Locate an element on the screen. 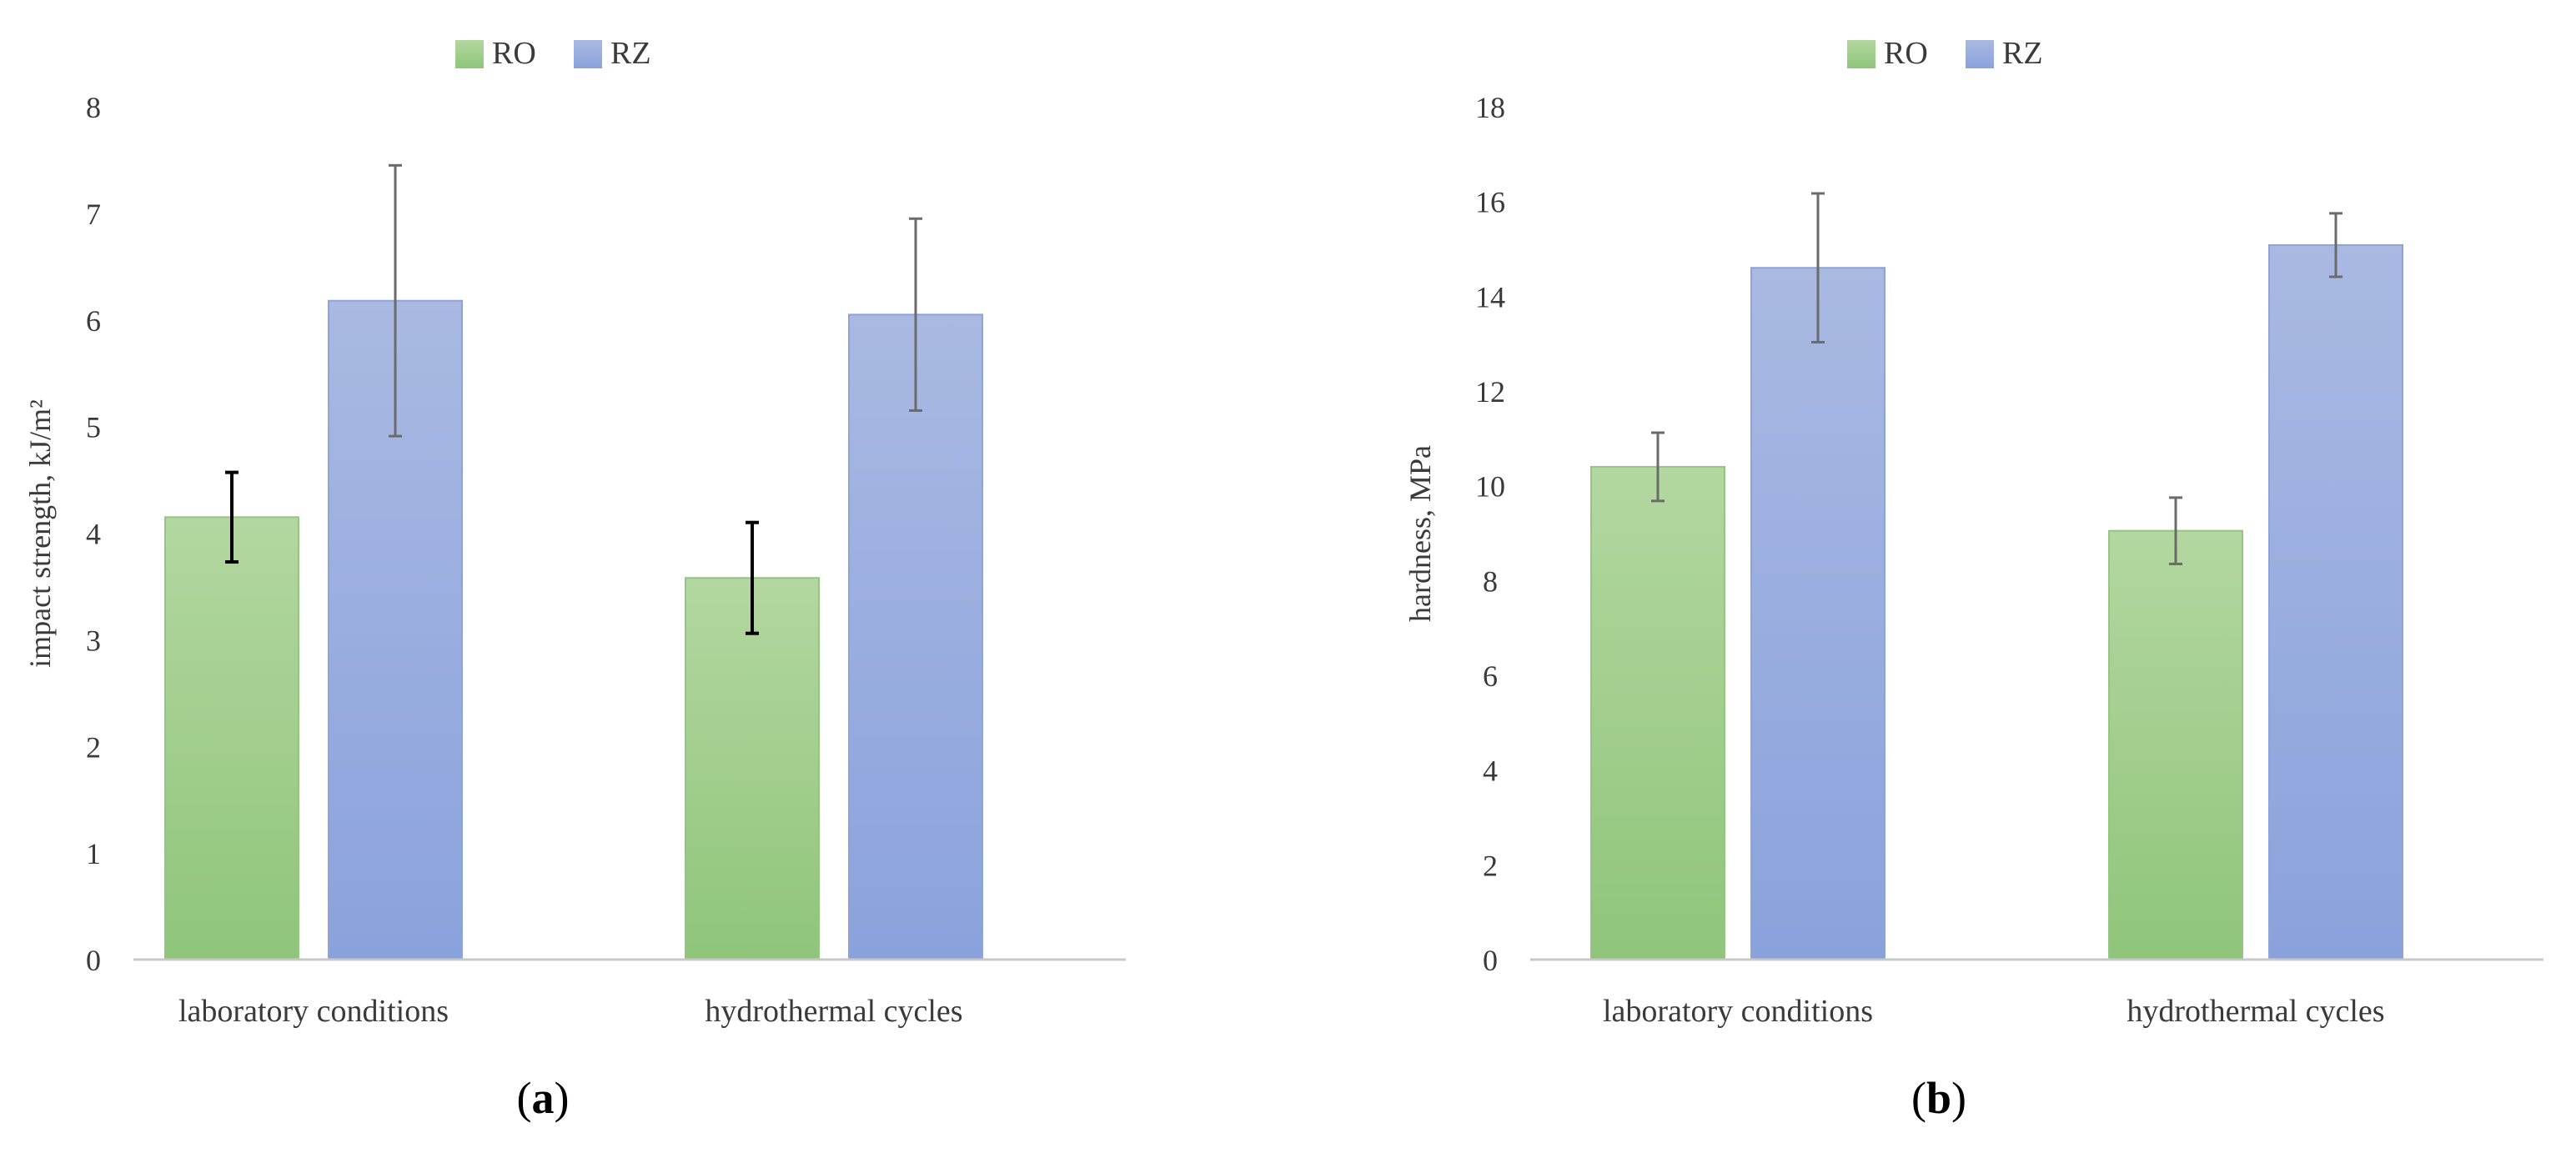  panel-label: (a) is located at coordinates (543, 1098).